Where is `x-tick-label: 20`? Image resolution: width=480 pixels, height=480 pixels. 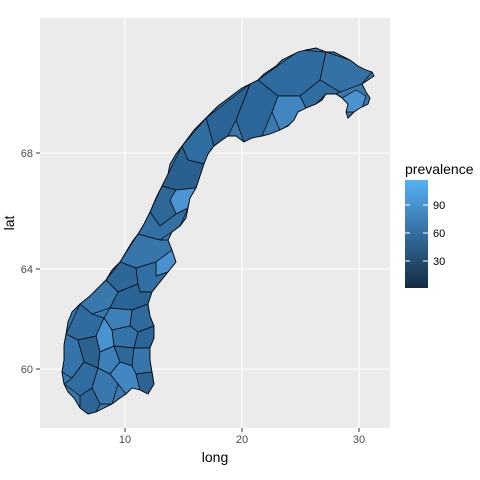
x-tick-label: 20 is located at coordinates (242, 440).